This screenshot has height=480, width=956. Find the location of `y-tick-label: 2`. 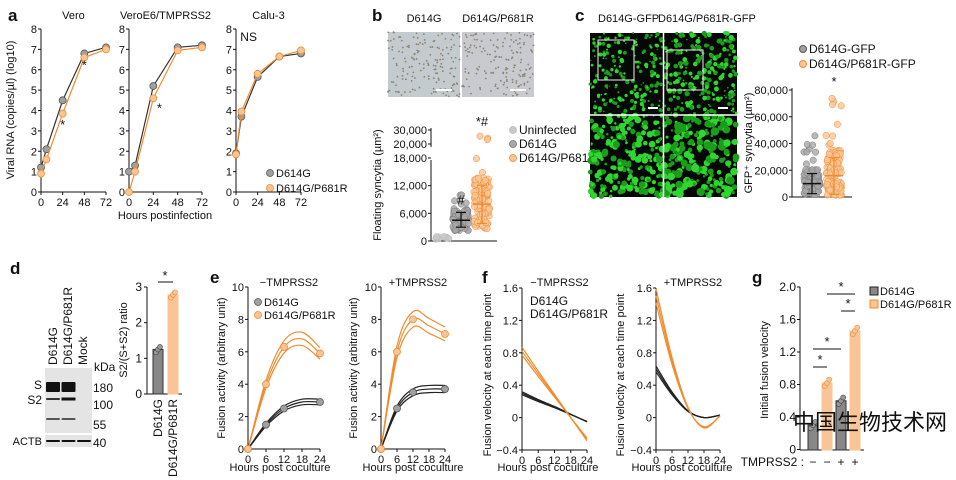

y-tick-label: 2 is located at coordinates (241, 418).